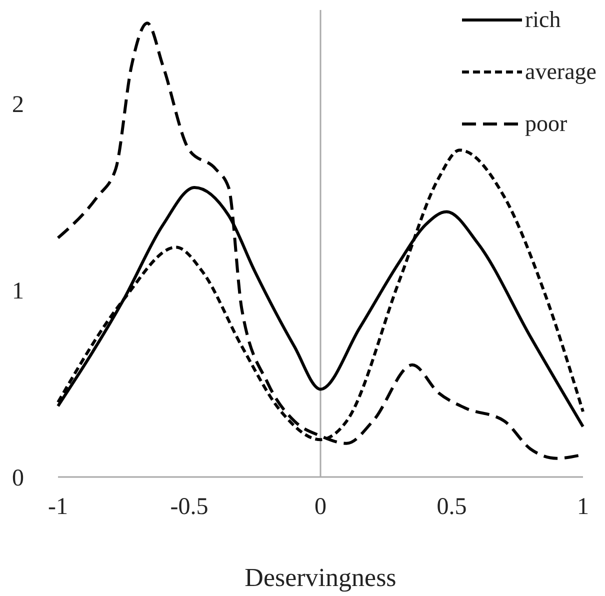 This screenshot has width=605, height=596. I want to click on legend-label: average, so click(560, 71).